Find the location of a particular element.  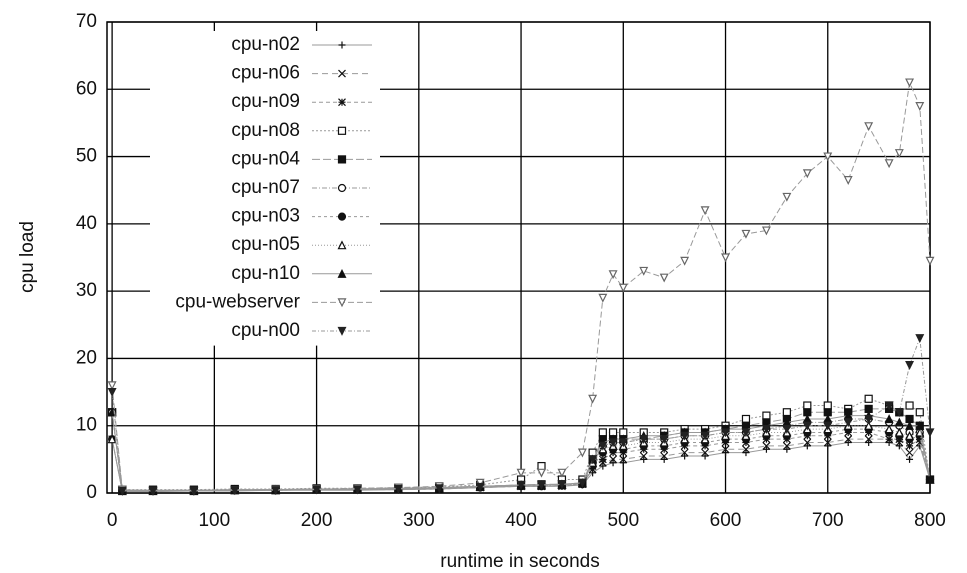

x-tick-label: 0 is located at coordinates (112, 520).